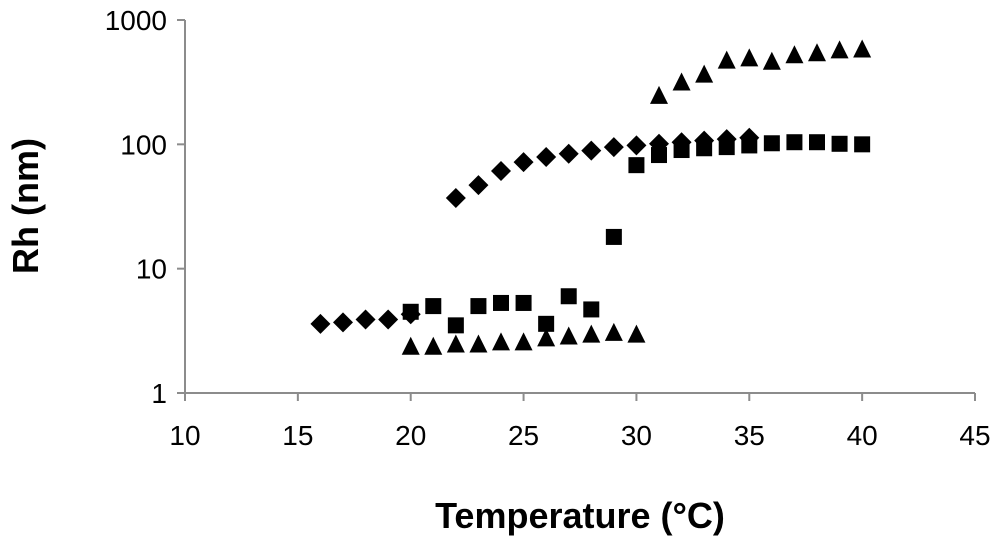 This screenshot has height=540, width=1000. What do you see at coordinates (143, 144) in the screenshot?
I see `y-tick-label: 100` at bounding box center [143, 144].